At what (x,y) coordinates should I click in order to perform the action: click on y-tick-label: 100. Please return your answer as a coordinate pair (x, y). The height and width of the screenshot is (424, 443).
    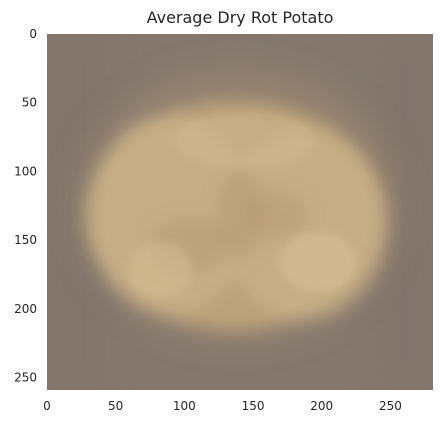
    Looking at the image, I should click on (25, 171).